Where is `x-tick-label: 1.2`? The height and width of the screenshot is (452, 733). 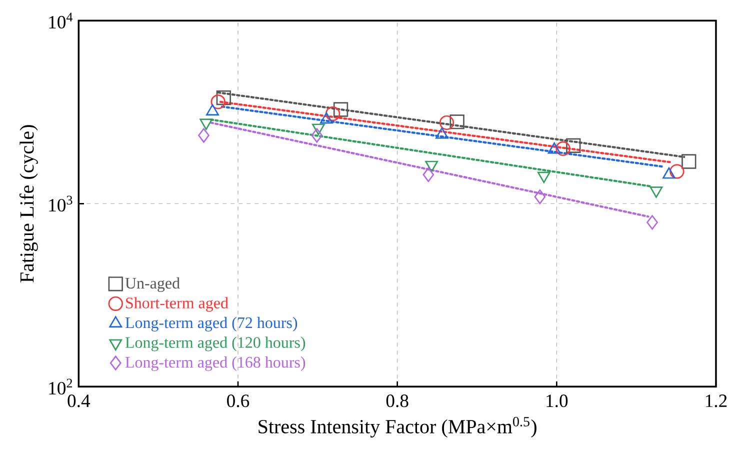
x-tick-label: 1.2 is located at coordinates (716, 401).